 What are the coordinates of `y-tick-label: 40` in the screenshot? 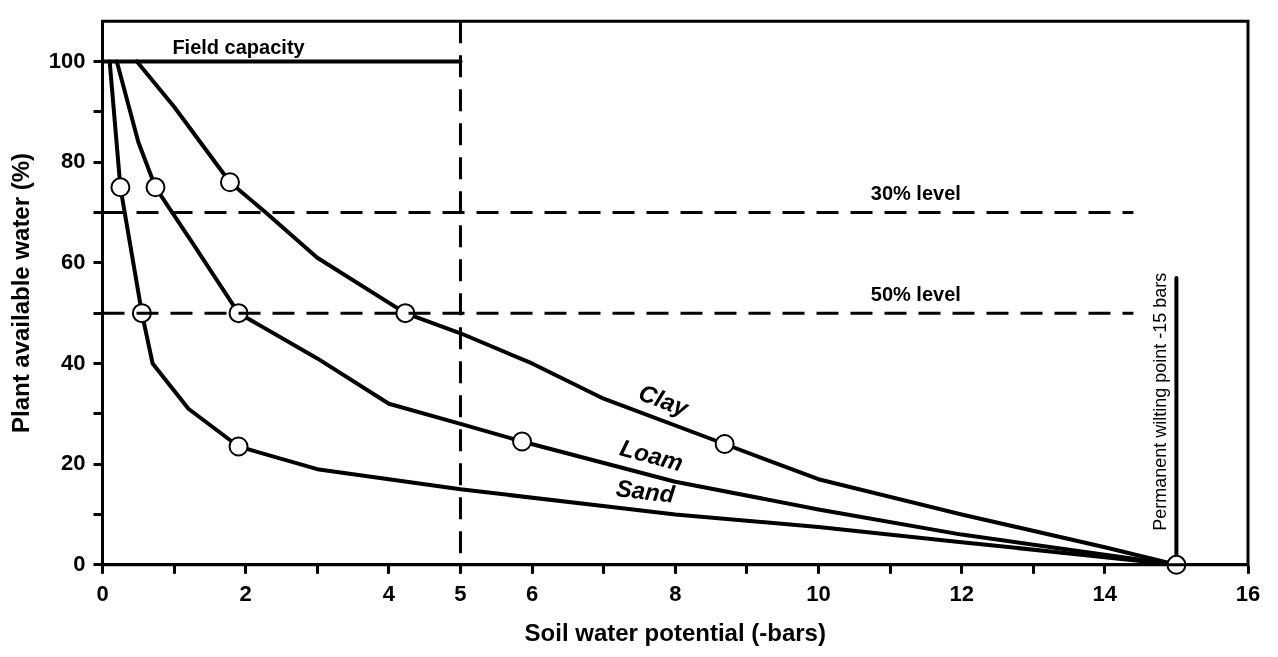 It's located at (73, 362).